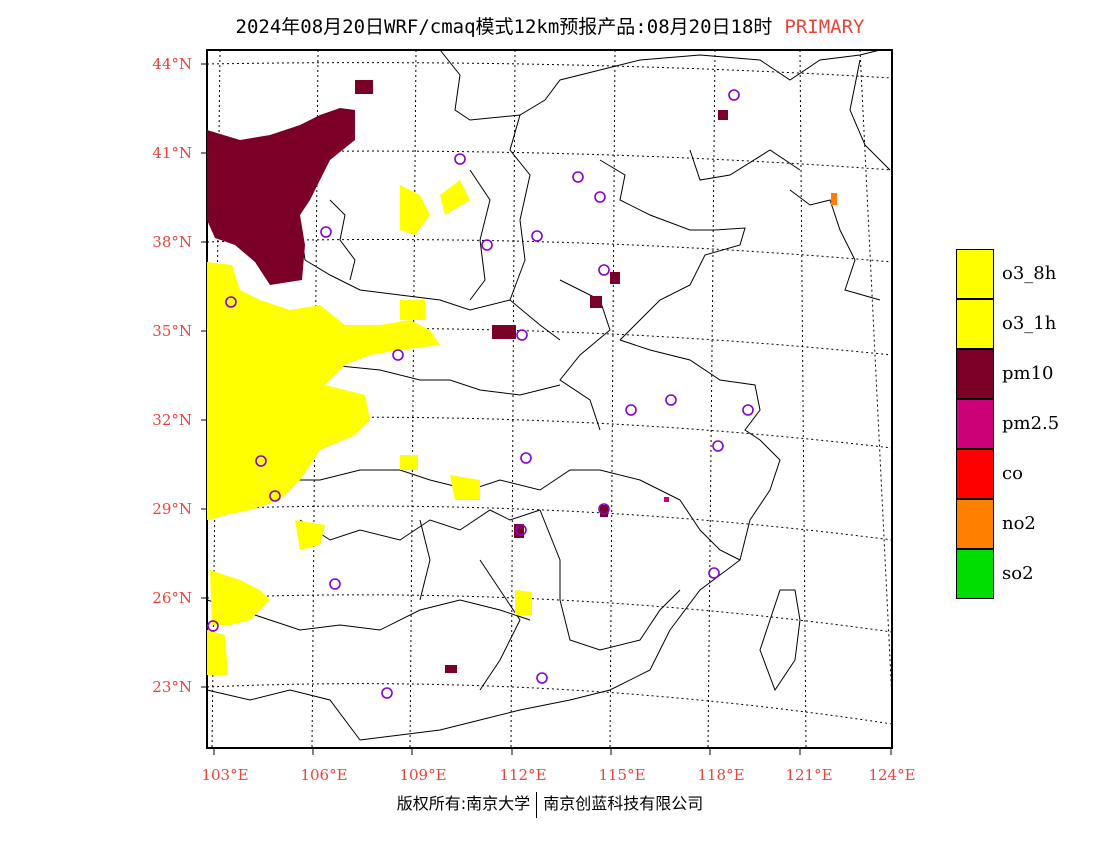 This screenshot has width=1100, height=850. Describe the element at coordinates (172, 242) in the screenshot. I see `lat-label-38n: 38°N` at that location.